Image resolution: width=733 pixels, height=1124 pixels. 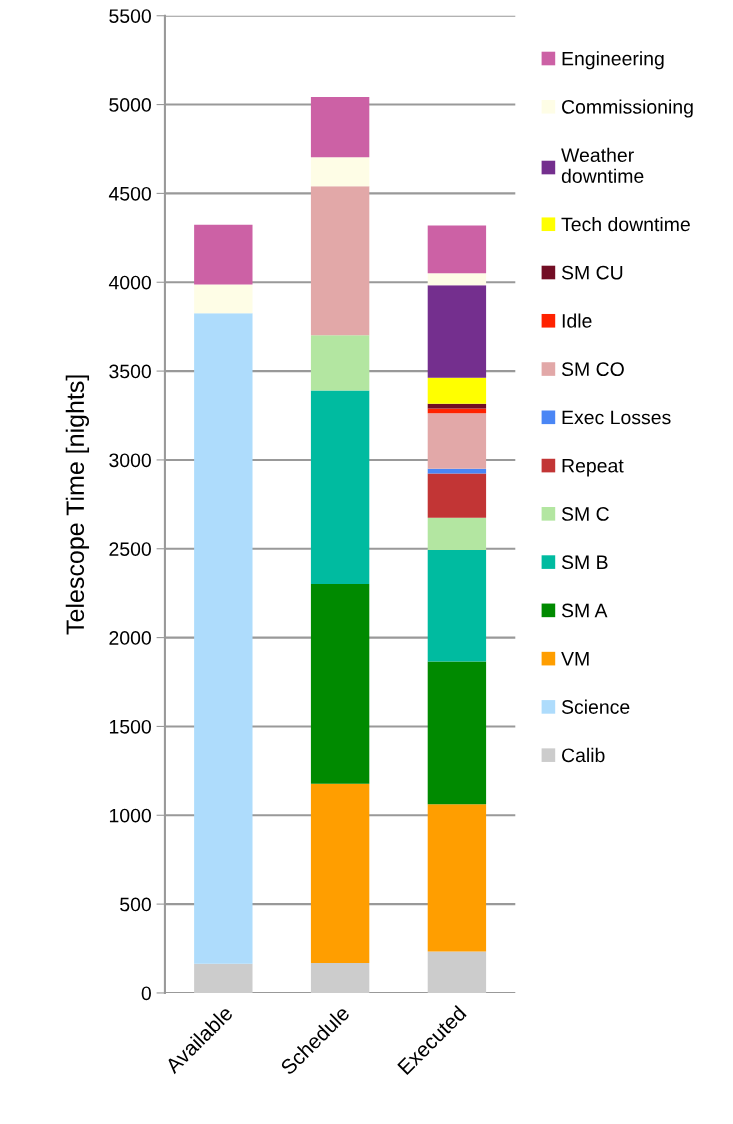 What do you see at coordinates (583, 755) in the screenshot?
I see `legend-label: Calib` at bounding box center [583, 755].